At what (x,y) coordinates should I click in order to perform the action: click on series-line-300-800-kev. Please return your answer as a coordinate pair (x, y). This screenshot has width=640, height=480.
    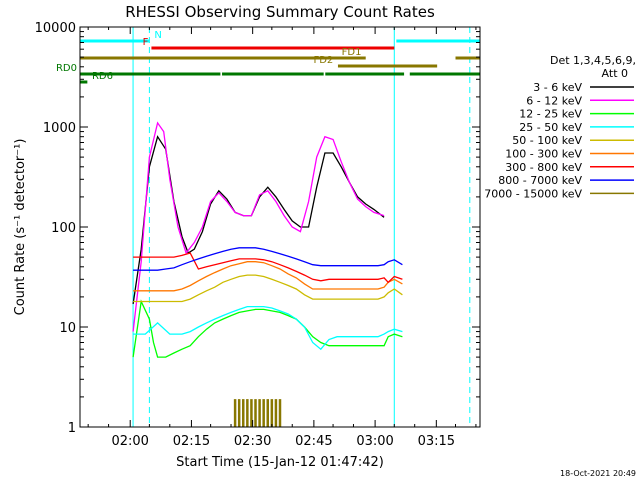
    Looking at the image, I should click on (268, 268).